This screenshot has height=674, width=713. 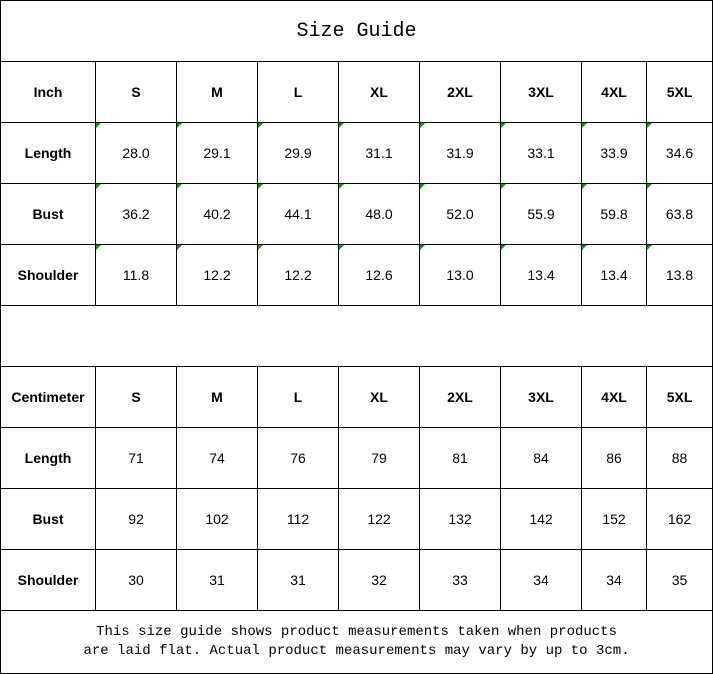 I want to click on measurement-cell: 79, so click(x=379, y=458).